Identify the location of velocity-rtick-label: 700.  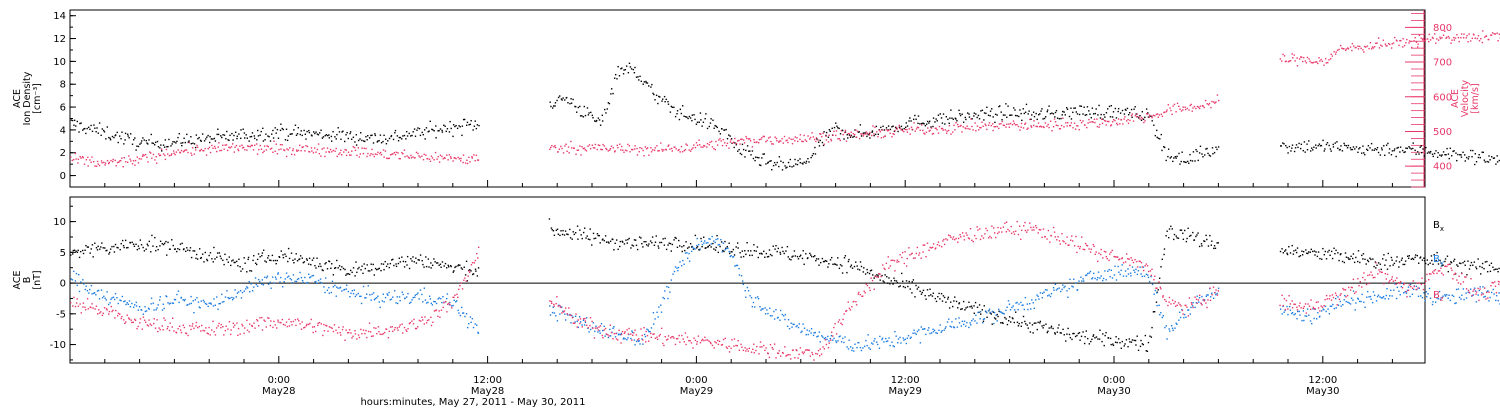
(1442, 63).